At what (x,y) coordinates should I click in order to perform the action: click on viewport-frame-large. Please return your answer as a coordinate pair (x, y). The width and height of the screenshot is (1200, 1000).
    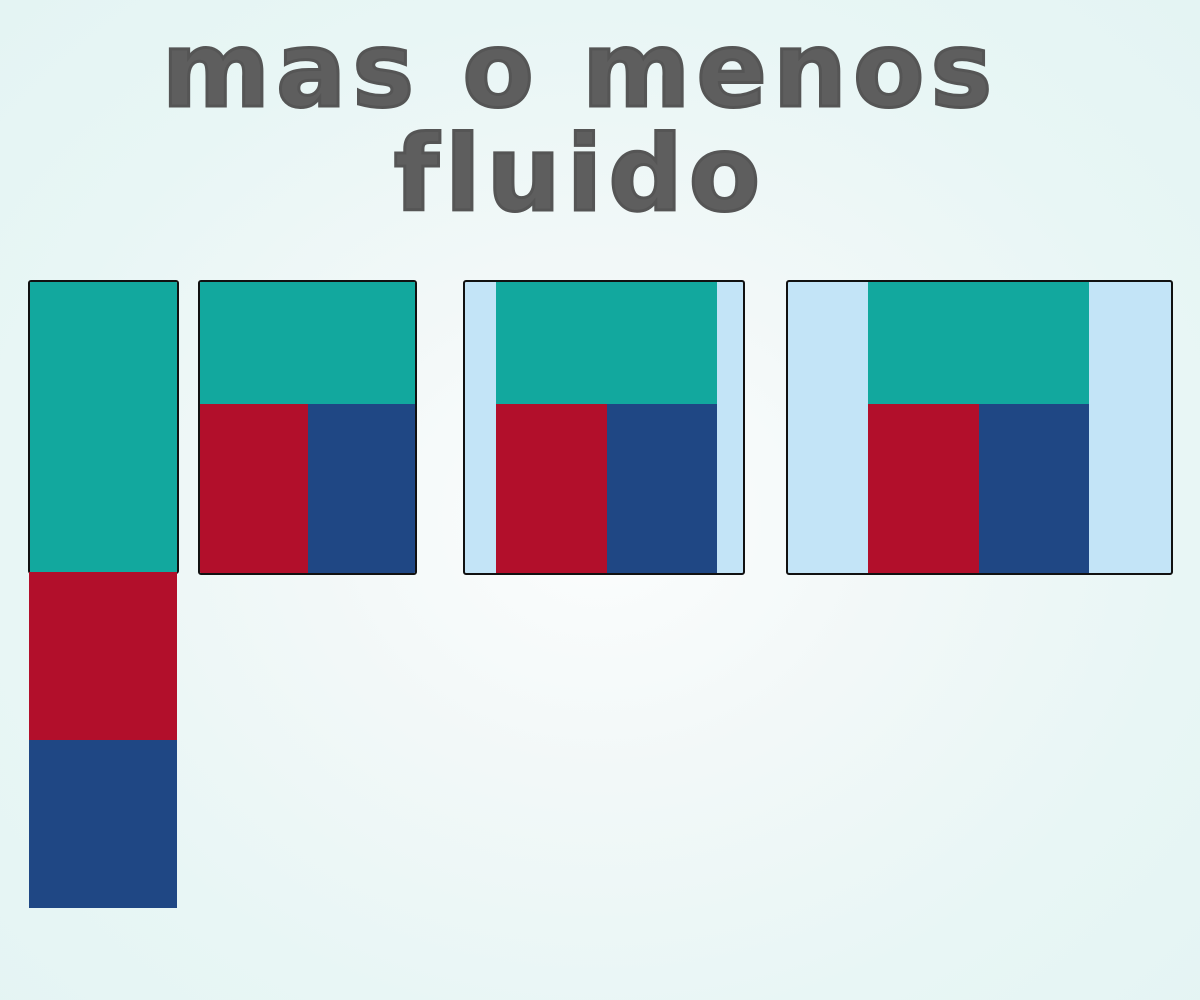
    Looking at the image, I should click on (979, 427).